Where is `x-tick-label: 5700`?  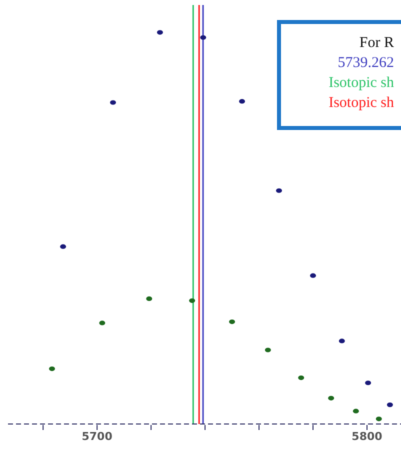 x-tick-label: 5700 is located at coordinates (97, 436).